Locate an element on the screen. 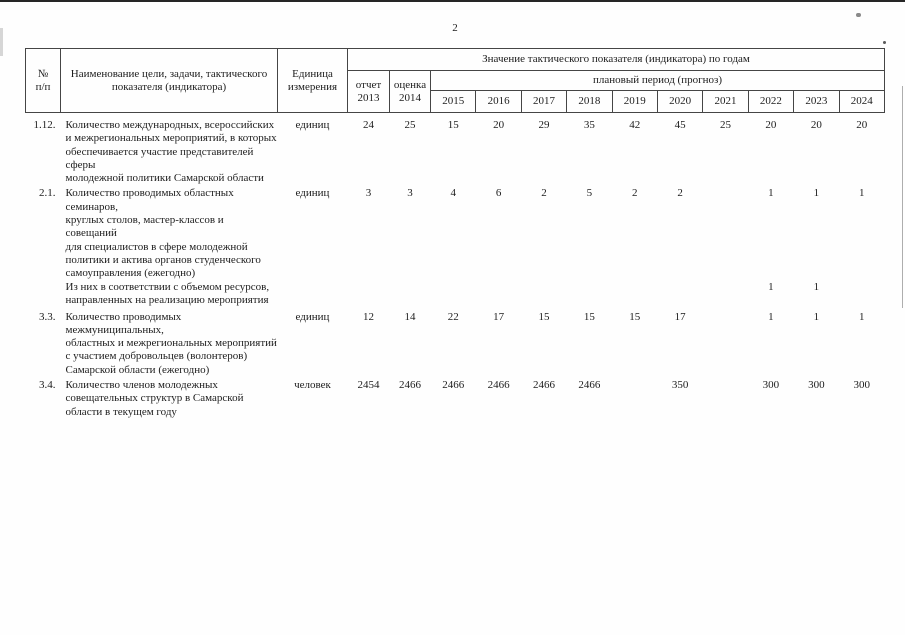  row-value-cell: 29 is located at coordinates (544, 125).